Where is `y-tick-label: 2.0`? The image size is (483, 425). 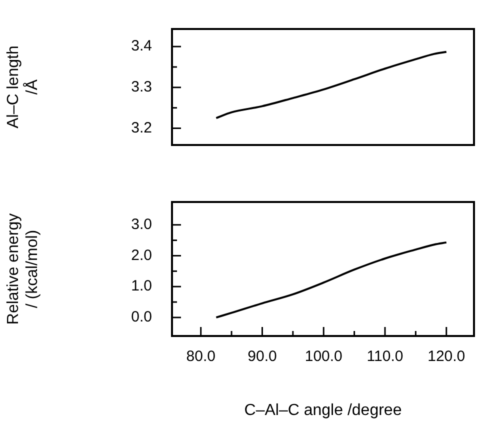 y-tick-label: 2.0 is located at coordinates (141, 255).